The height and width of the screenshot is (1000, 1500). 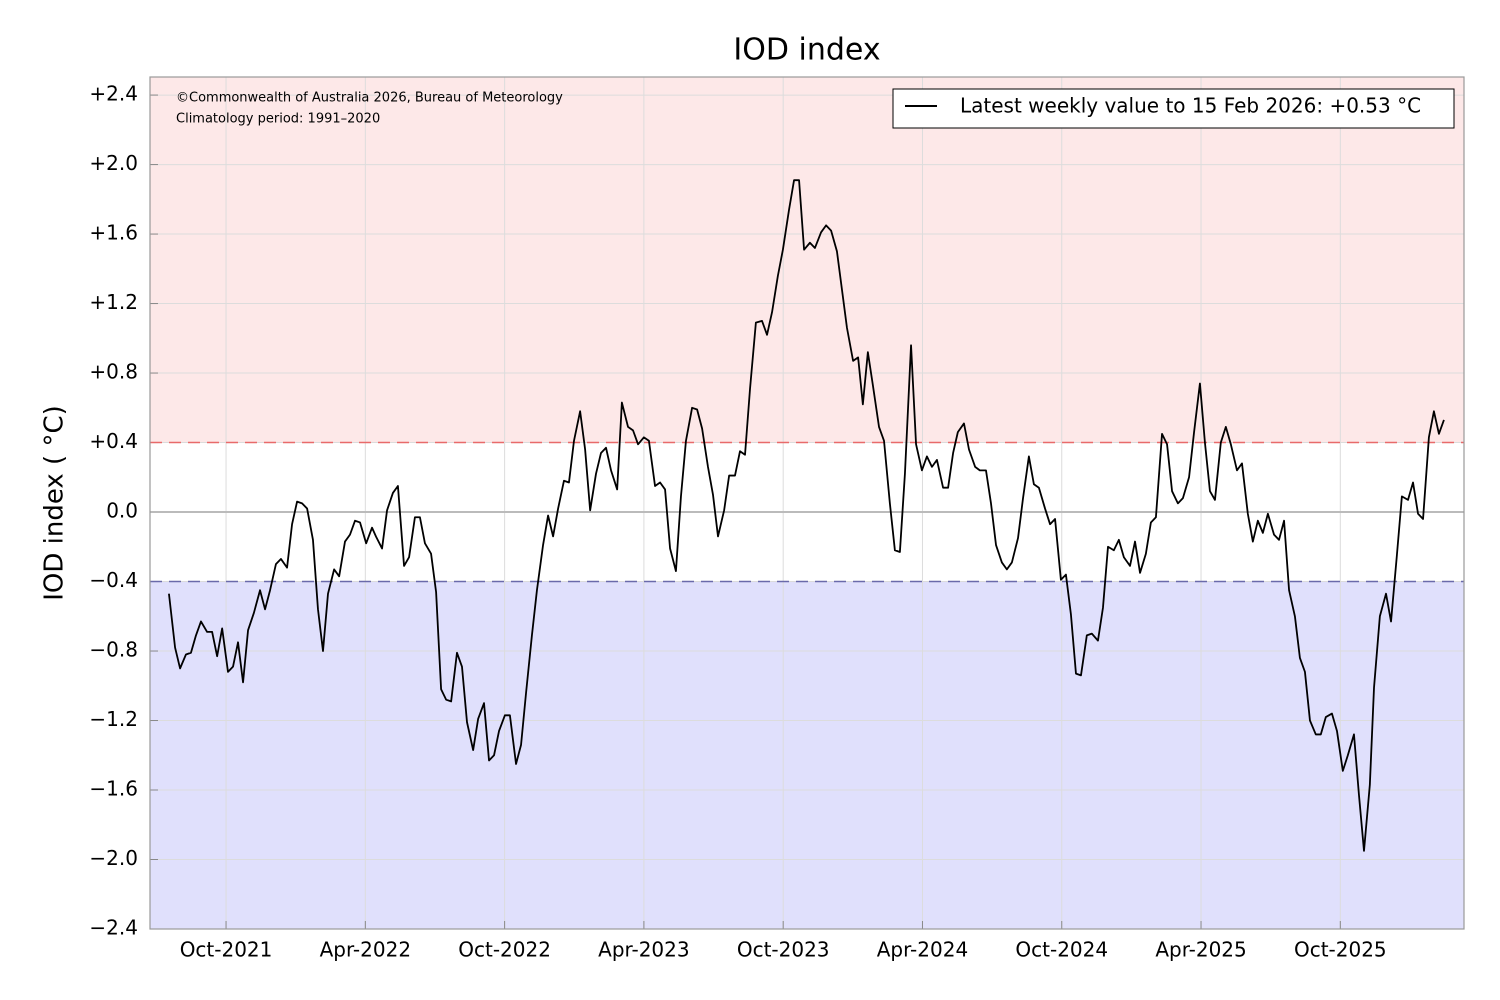 What do you see at coordinates (1200, 950) in the screenshot?
I see `x-tick-label: Apr-2025` at bounding box center [1200, 950].